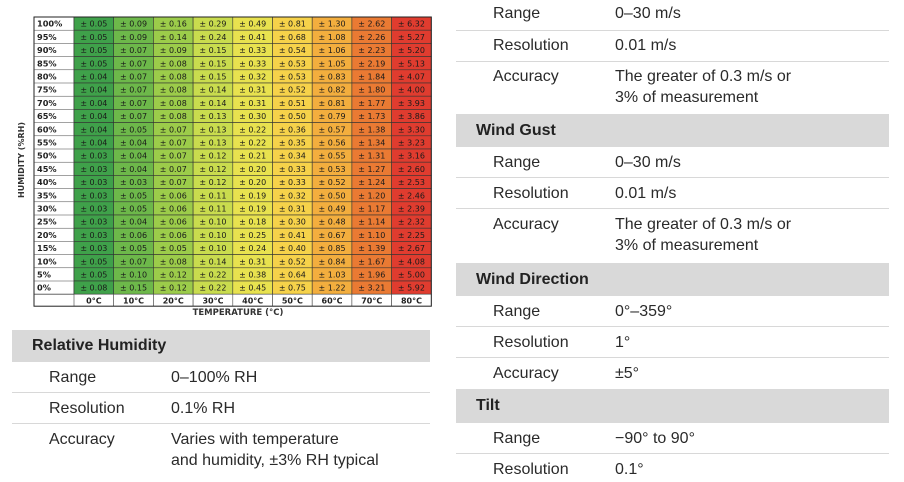  What do you see at coordinates (371, 209) in the screenshot?
I see `cell-value: ± 1.17` at bounding box center [371, 209].